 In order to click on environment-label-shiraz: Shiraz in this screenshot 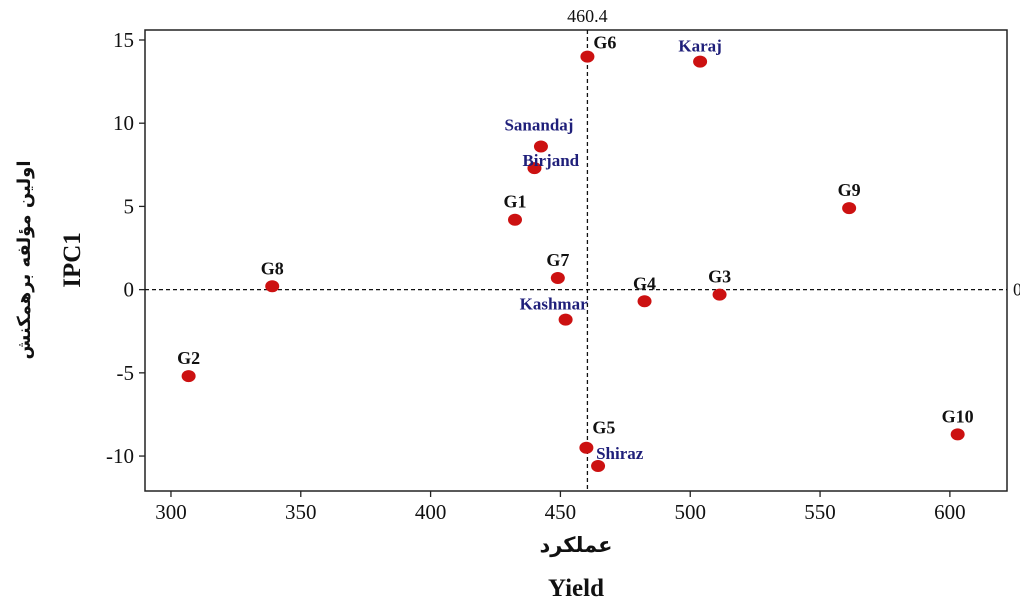, I will do `click(620, 453)`.